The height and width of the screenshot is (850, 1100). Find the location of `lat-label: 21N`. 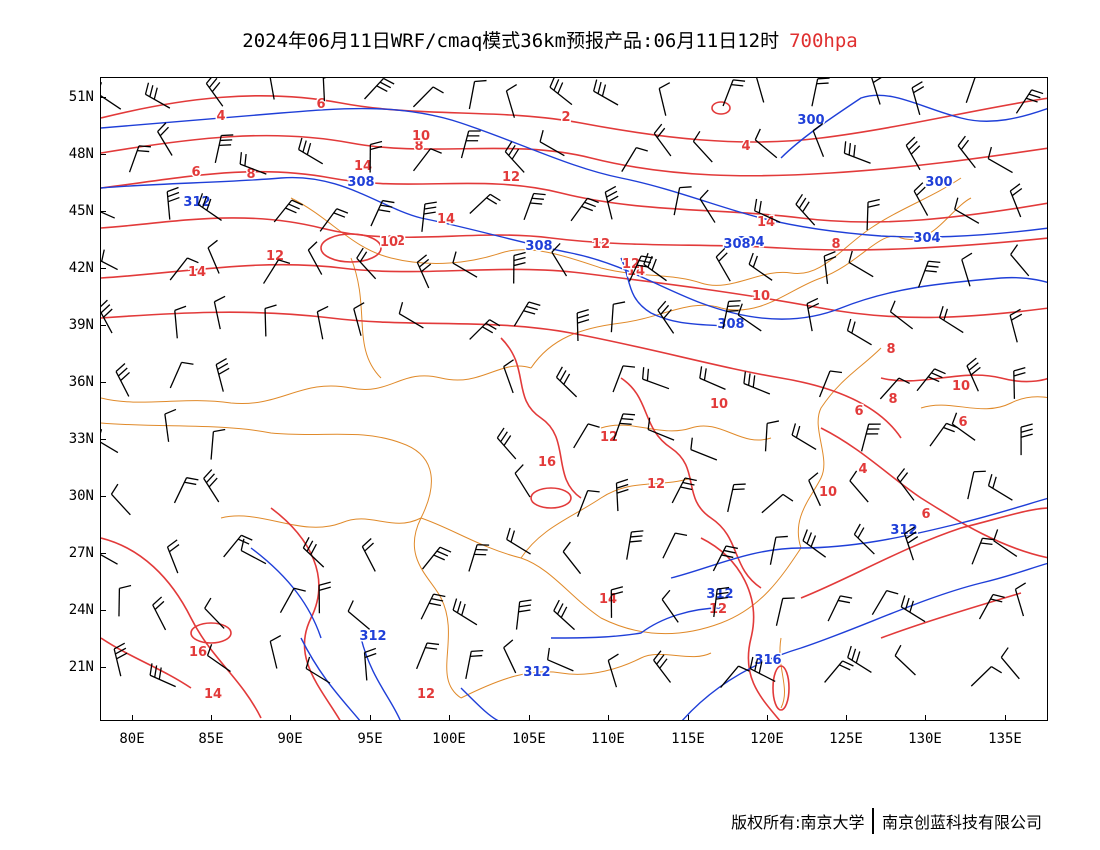

lat-label: 21N is located at coordinates (81, 667).